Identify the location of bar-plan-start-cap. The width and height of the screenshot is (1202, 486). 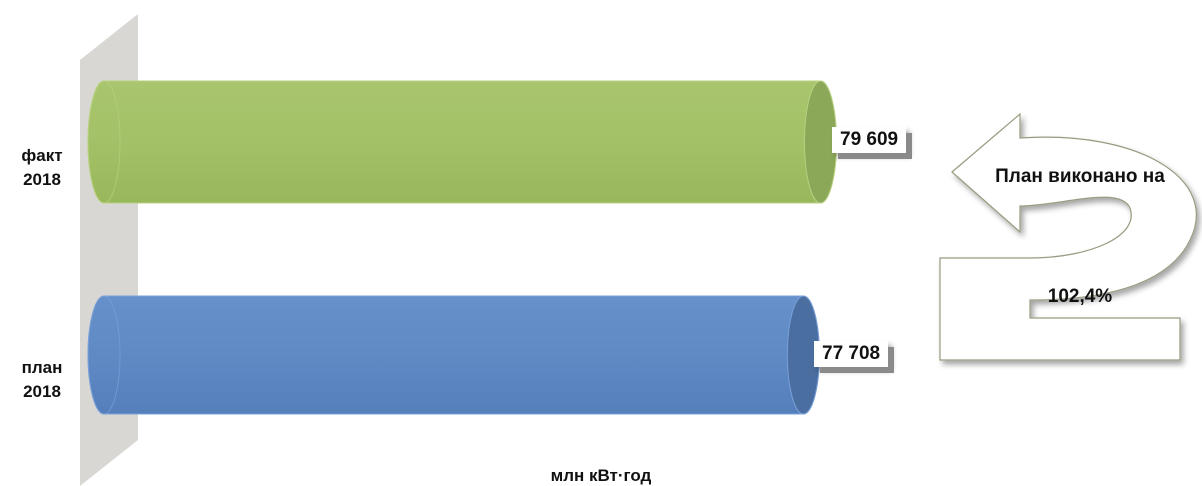
(104, 355).